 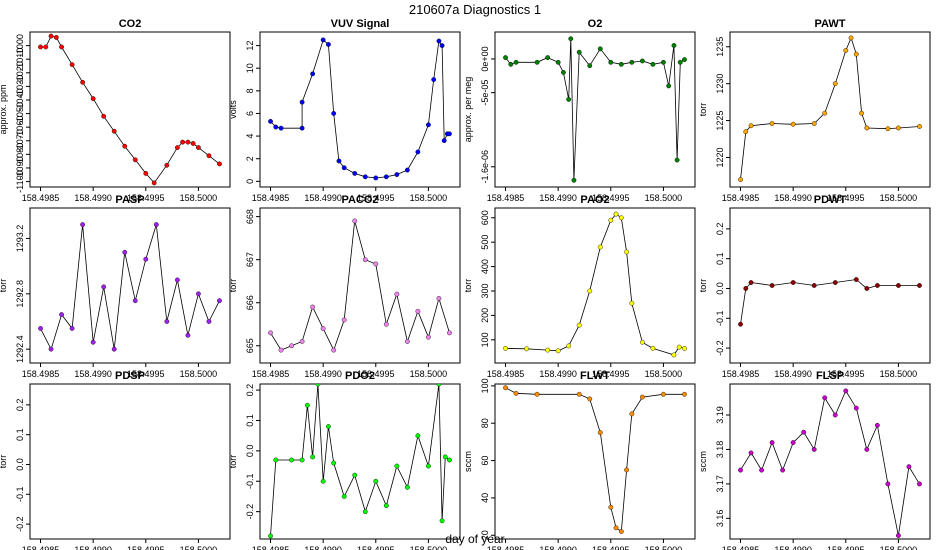 What do you see at coordinates (485, 167) in the screenshot?
I see `y-tick-label: -1.6e-06` at bounding box center [485, 167].